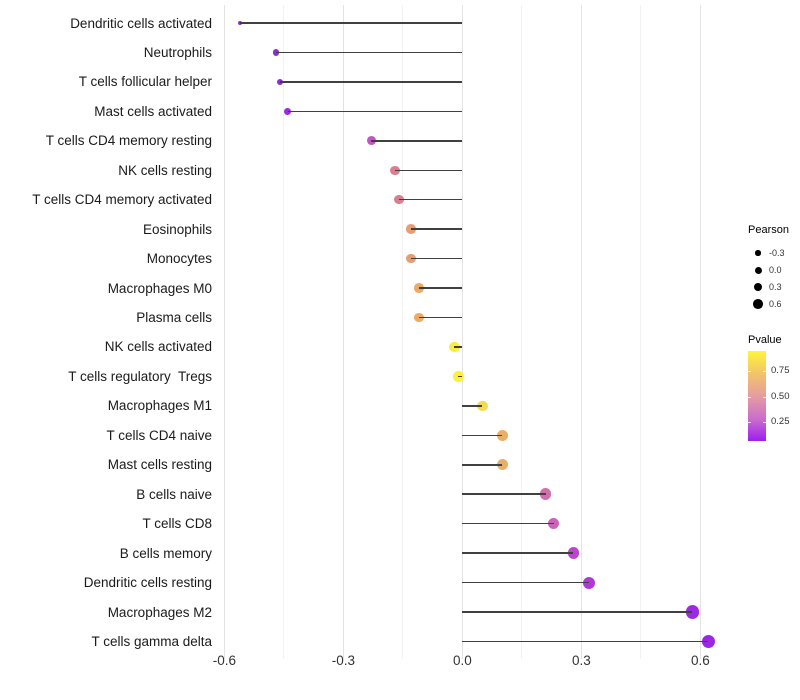 The image size is (800, 700). What do you see at coordinates (177, 229) in the screenshot?
I see `y-axis-label: Eosinophils` at bounding box center [177, 229].